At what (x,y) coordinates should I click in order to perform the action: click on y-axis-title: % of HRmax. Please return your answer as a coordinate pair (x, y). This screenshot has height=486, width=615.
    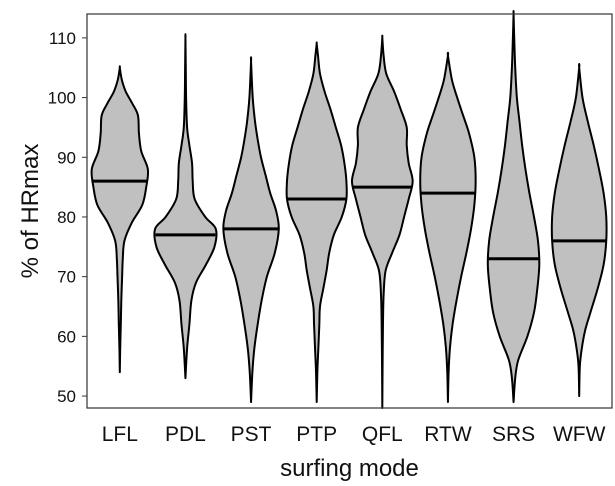
    Looking at the image, I should click on (30, 211).